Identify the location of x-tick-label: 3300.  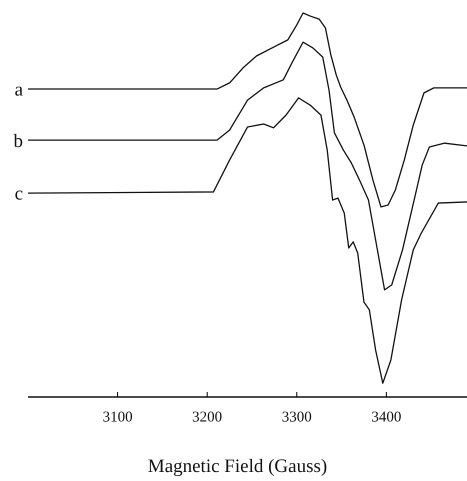
(297, 418).